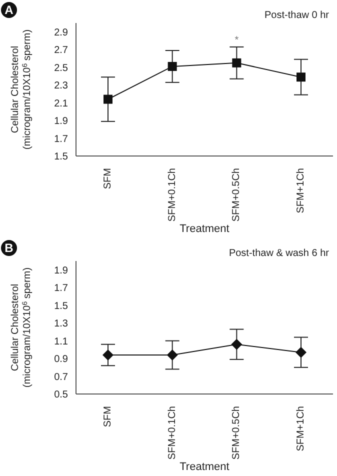 This screenshot has height=476, width=337. Describe the element at coordinates (61, 377) in the screenshot. I see `y-tick-label: 0.7` at that location.